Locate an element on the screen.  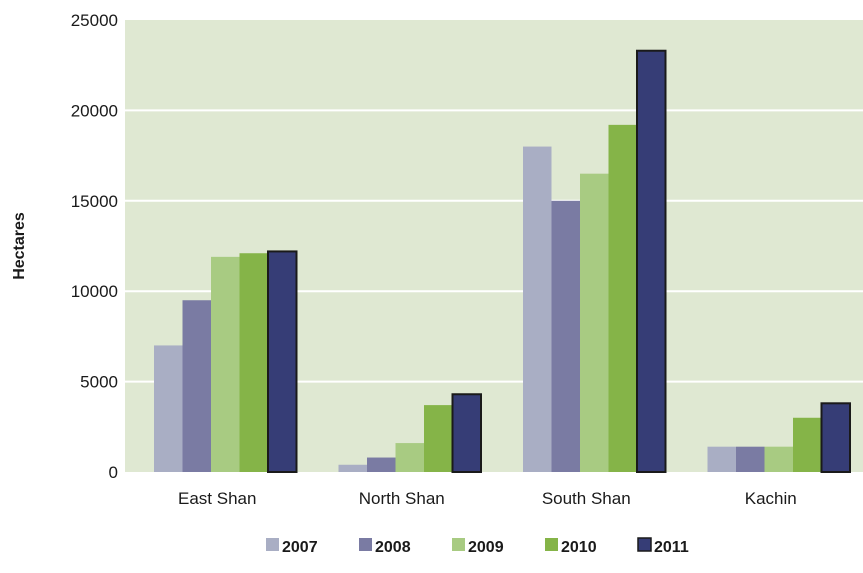
y-axis-label: Hectares is located at coordinates (19, 246).